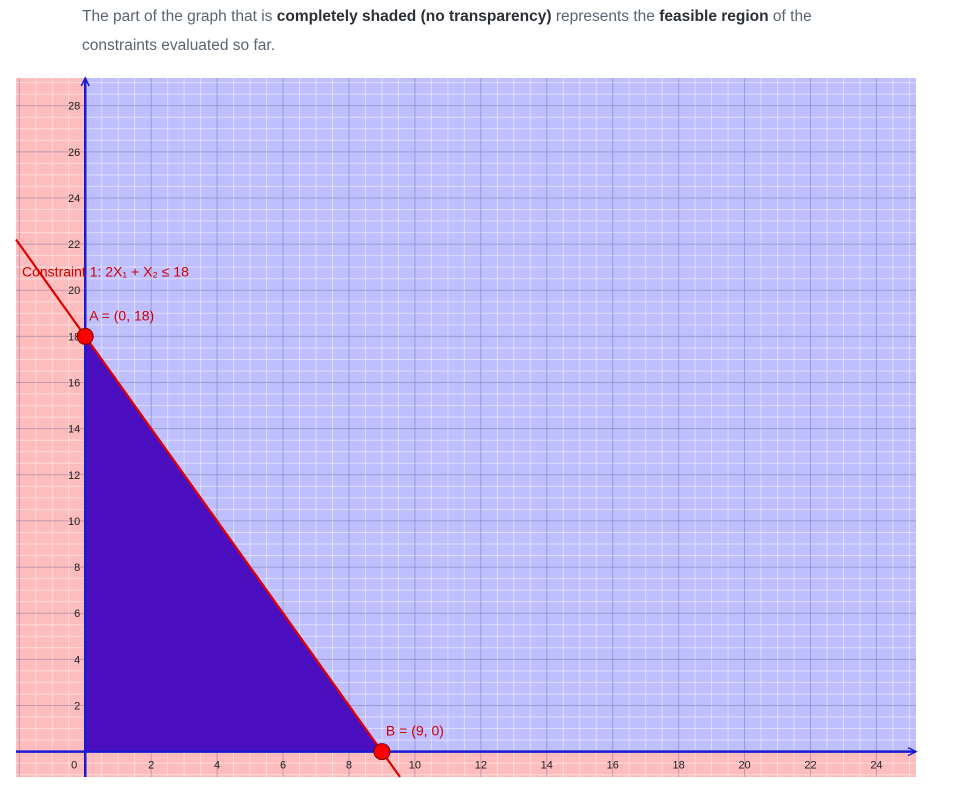 This screenshot has width=965, height=788. I want to click on intro-part-1: The part of the graph that is, so click(179, 16).